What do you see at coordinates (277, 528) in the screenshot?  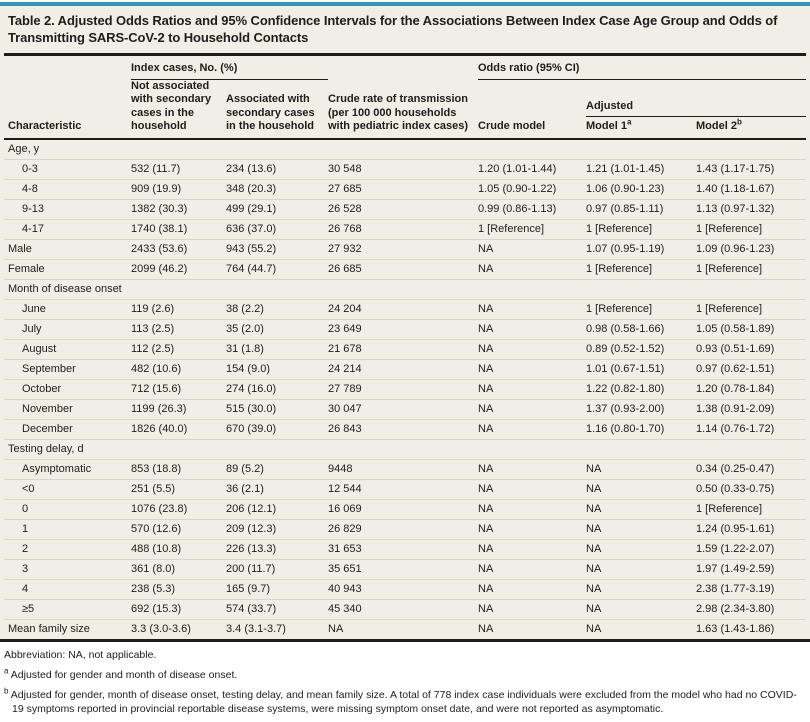 I see `table-cell: 209 (12.3)` at bounding box center [277, 528].